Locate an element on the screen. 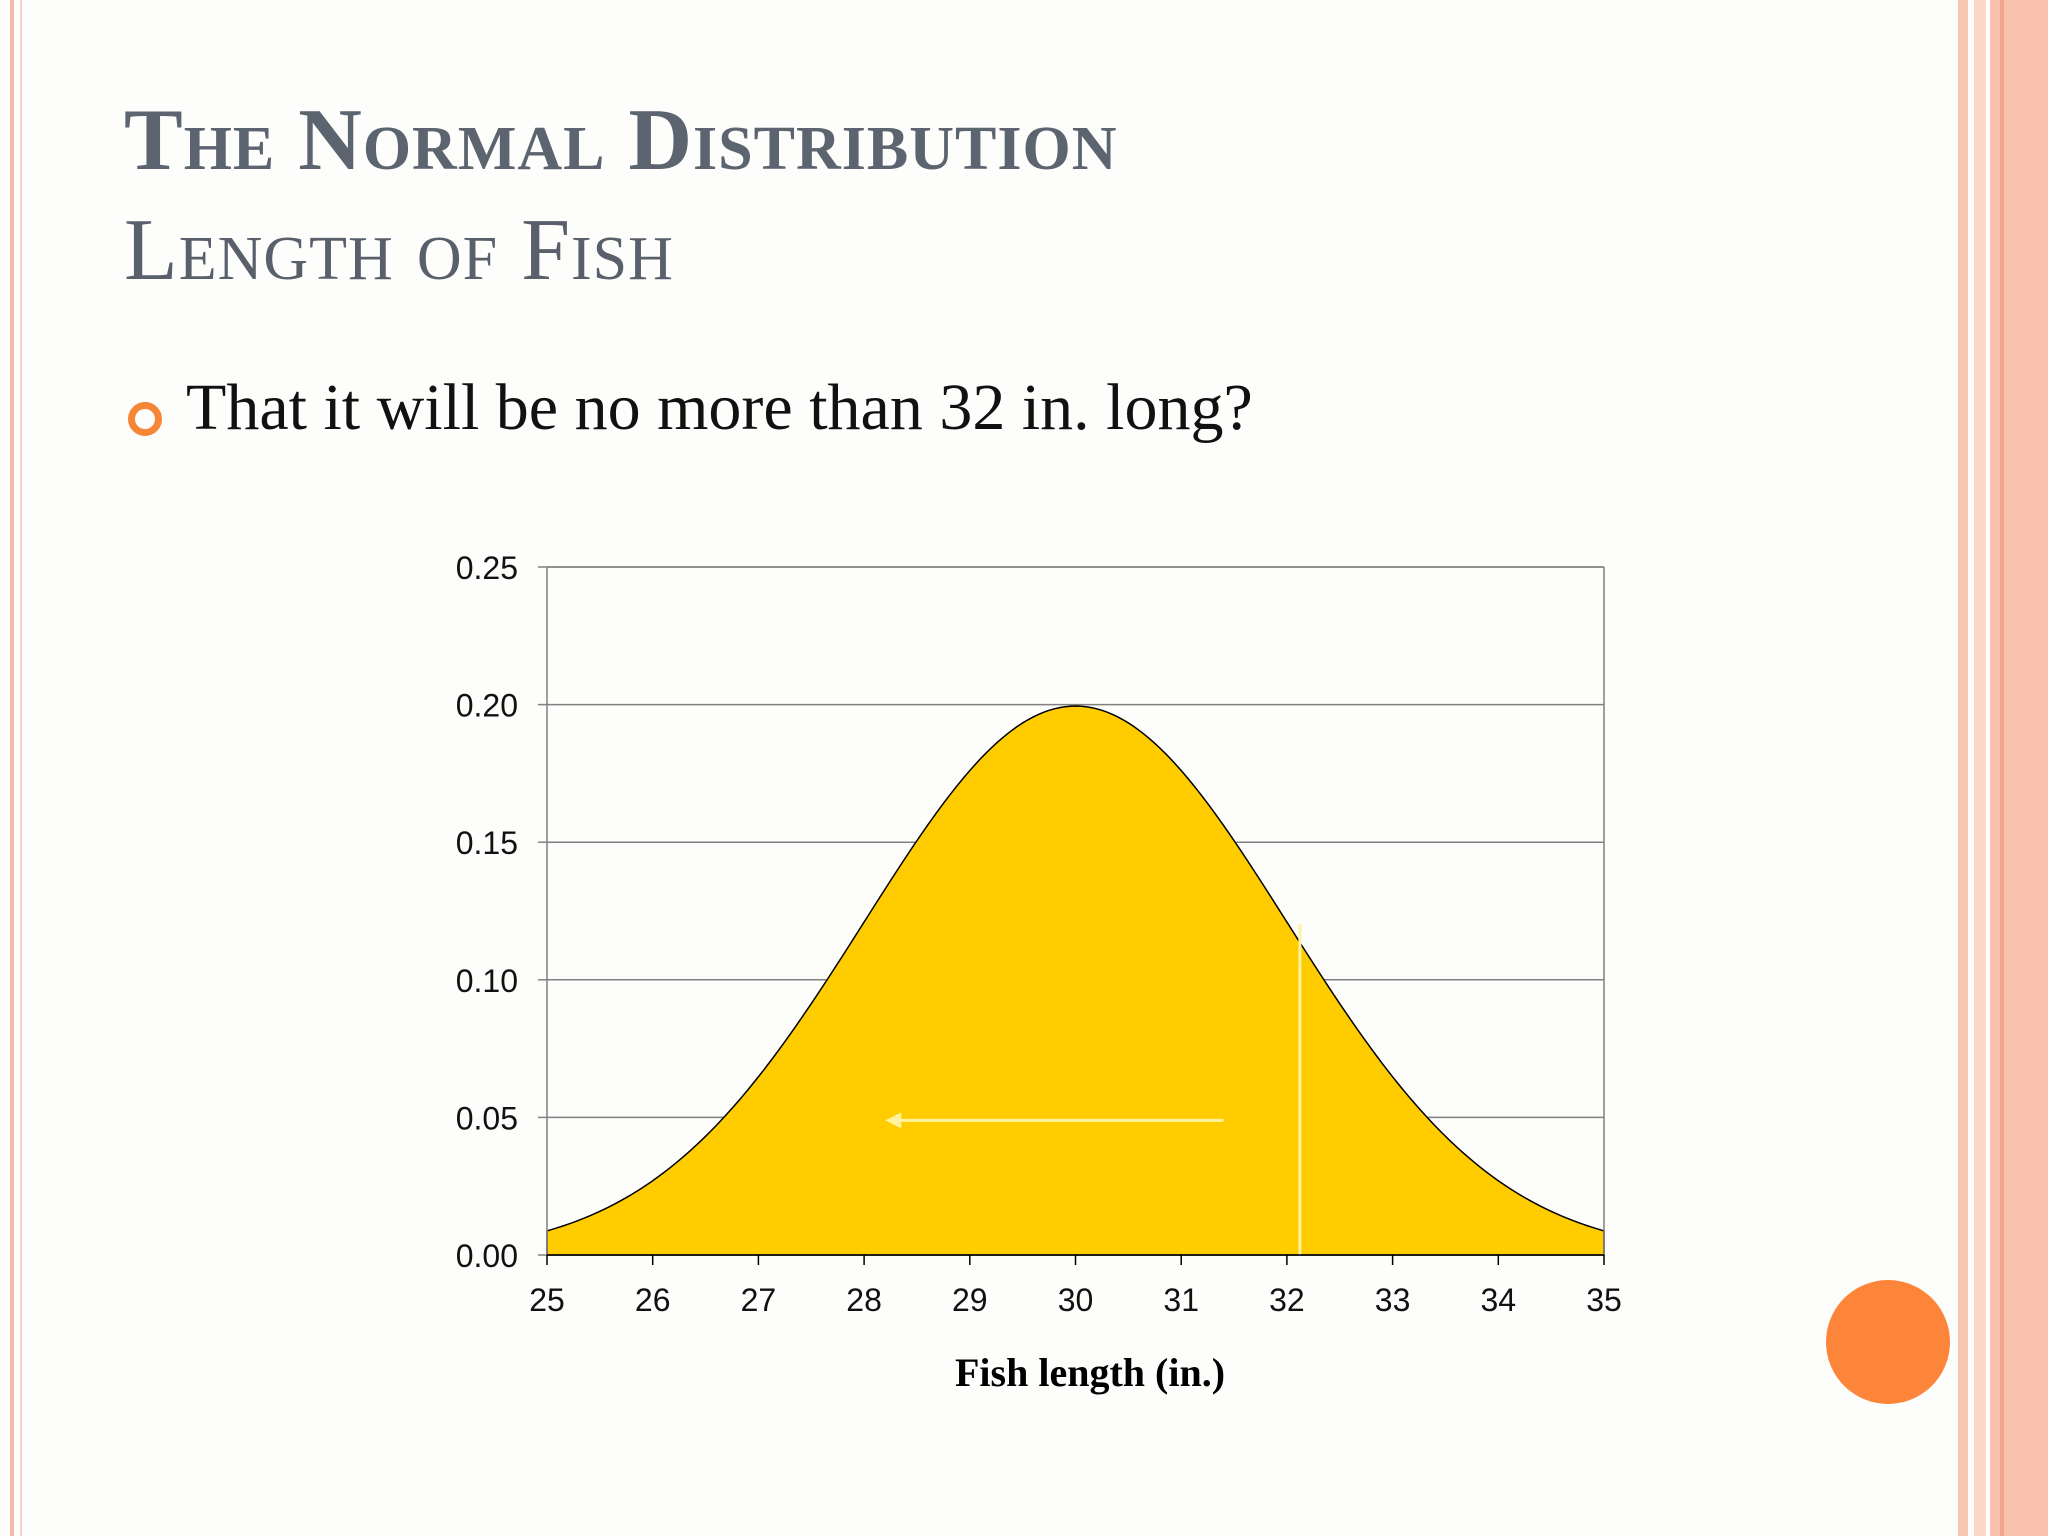  x-tick-labels: 25 26 27 28 29 30 31 32 33 34 35 is located at coordinates (1075, 1300).